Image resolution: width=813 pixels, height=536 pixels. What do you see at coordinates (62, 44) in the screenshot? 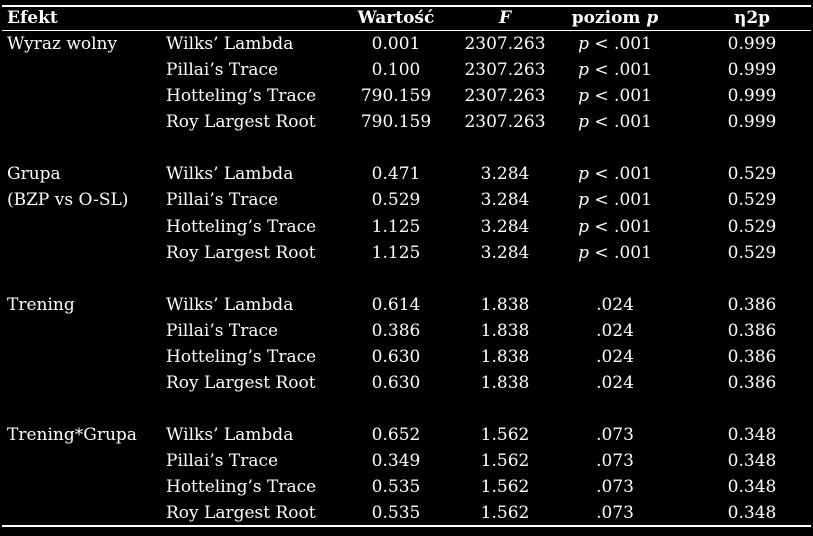
I see `effect-label: Wyraz wolny` at bounding box center [62, 44].